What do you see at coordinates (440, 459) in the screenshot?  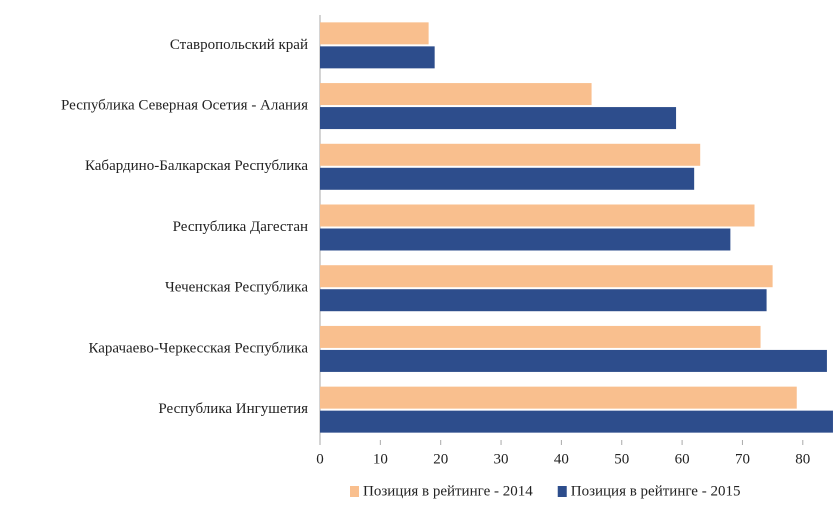 I see `x-tick-label: 20` at bounding box center [440, 459].